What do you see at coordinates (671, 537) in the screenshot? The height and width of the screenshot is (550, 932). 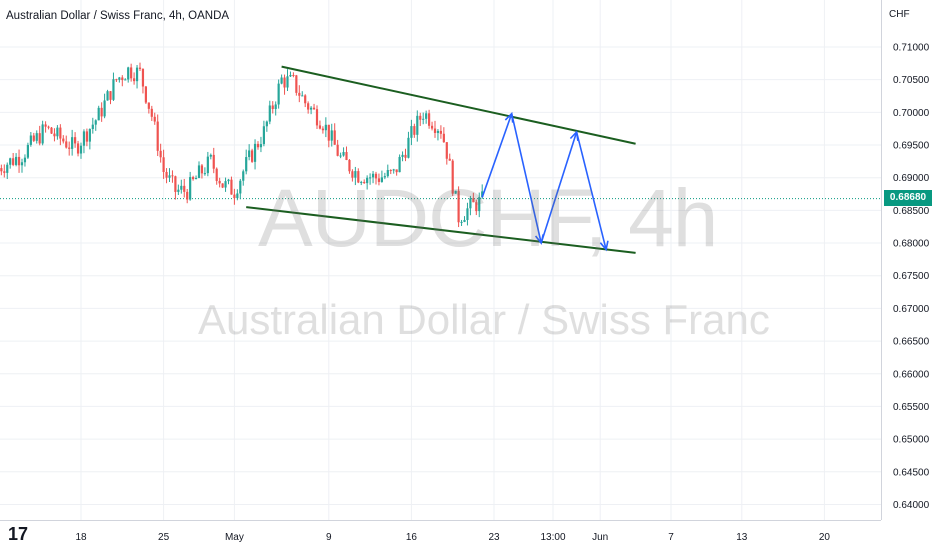 I see `x-tick-label: 7` at bounding box center [671, 537].